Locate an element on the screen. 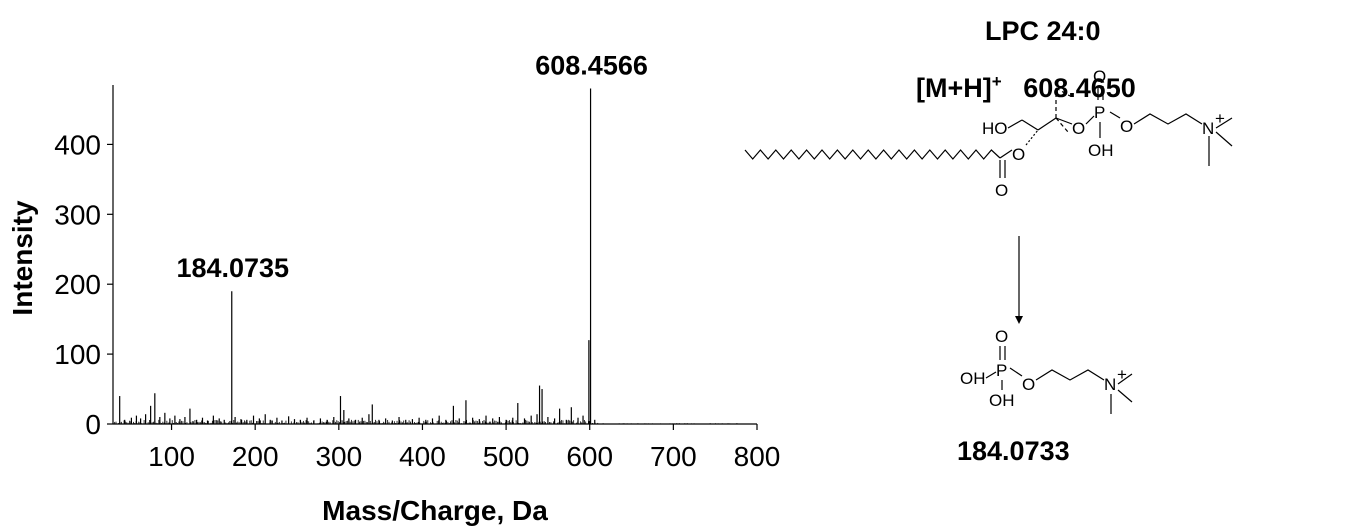 This screenshot has height=531, width=1356. peak-label-1: 184.0735 is located at coordinates (232, 268).